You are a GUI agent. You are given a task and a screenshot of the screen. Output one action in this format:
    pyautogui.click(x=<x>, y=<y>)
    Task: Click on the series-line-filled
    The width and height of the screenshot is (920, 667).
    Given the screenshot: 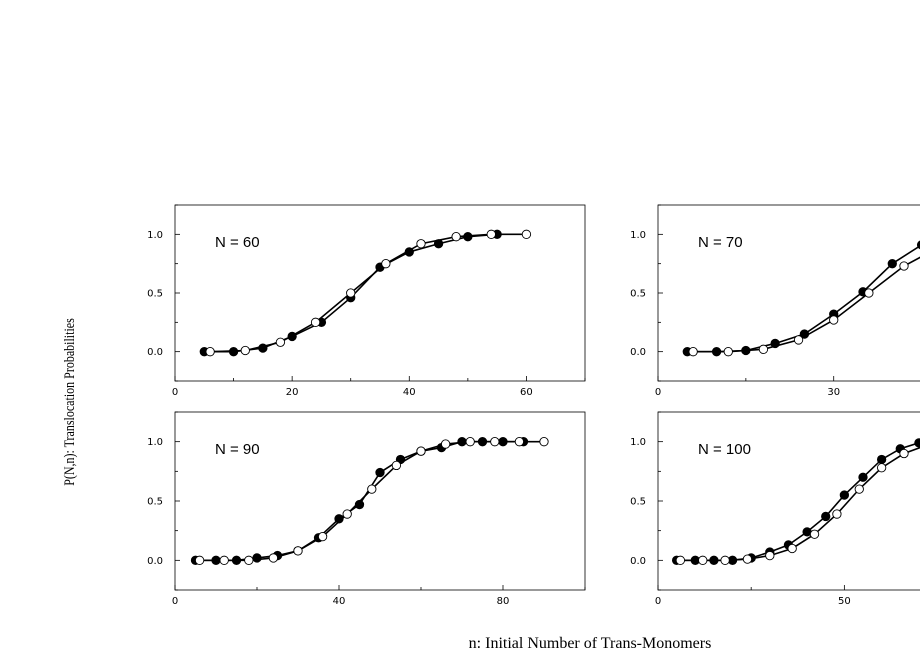 What is the action you would take?
    pyautogui.click(x=803, y=298)
    